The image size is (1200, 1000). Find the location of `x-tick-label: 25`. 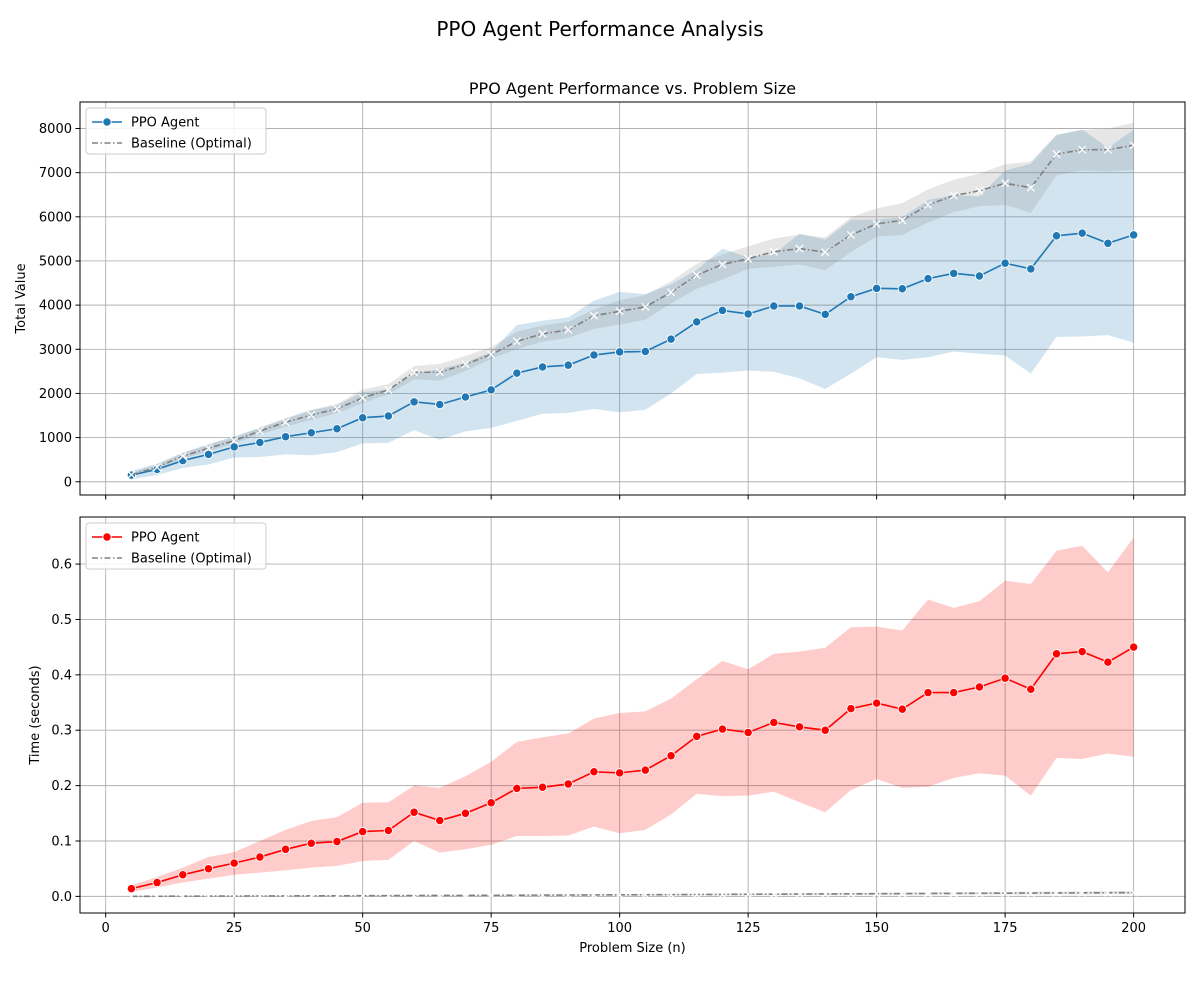

x-tick-label: 25 is located at coordinates (234, 928).